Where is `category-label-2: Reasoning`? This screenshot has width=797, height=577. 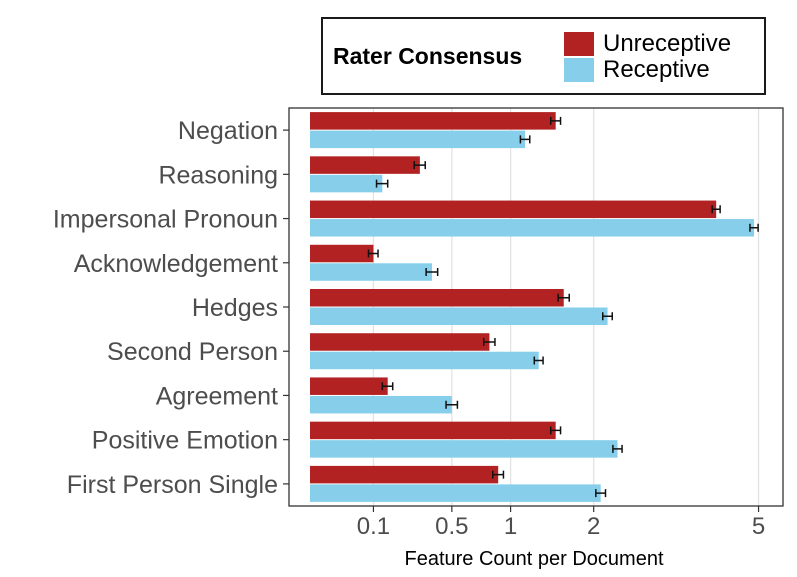 category-label-2: Reasoning is located at coordinates (218, 175).